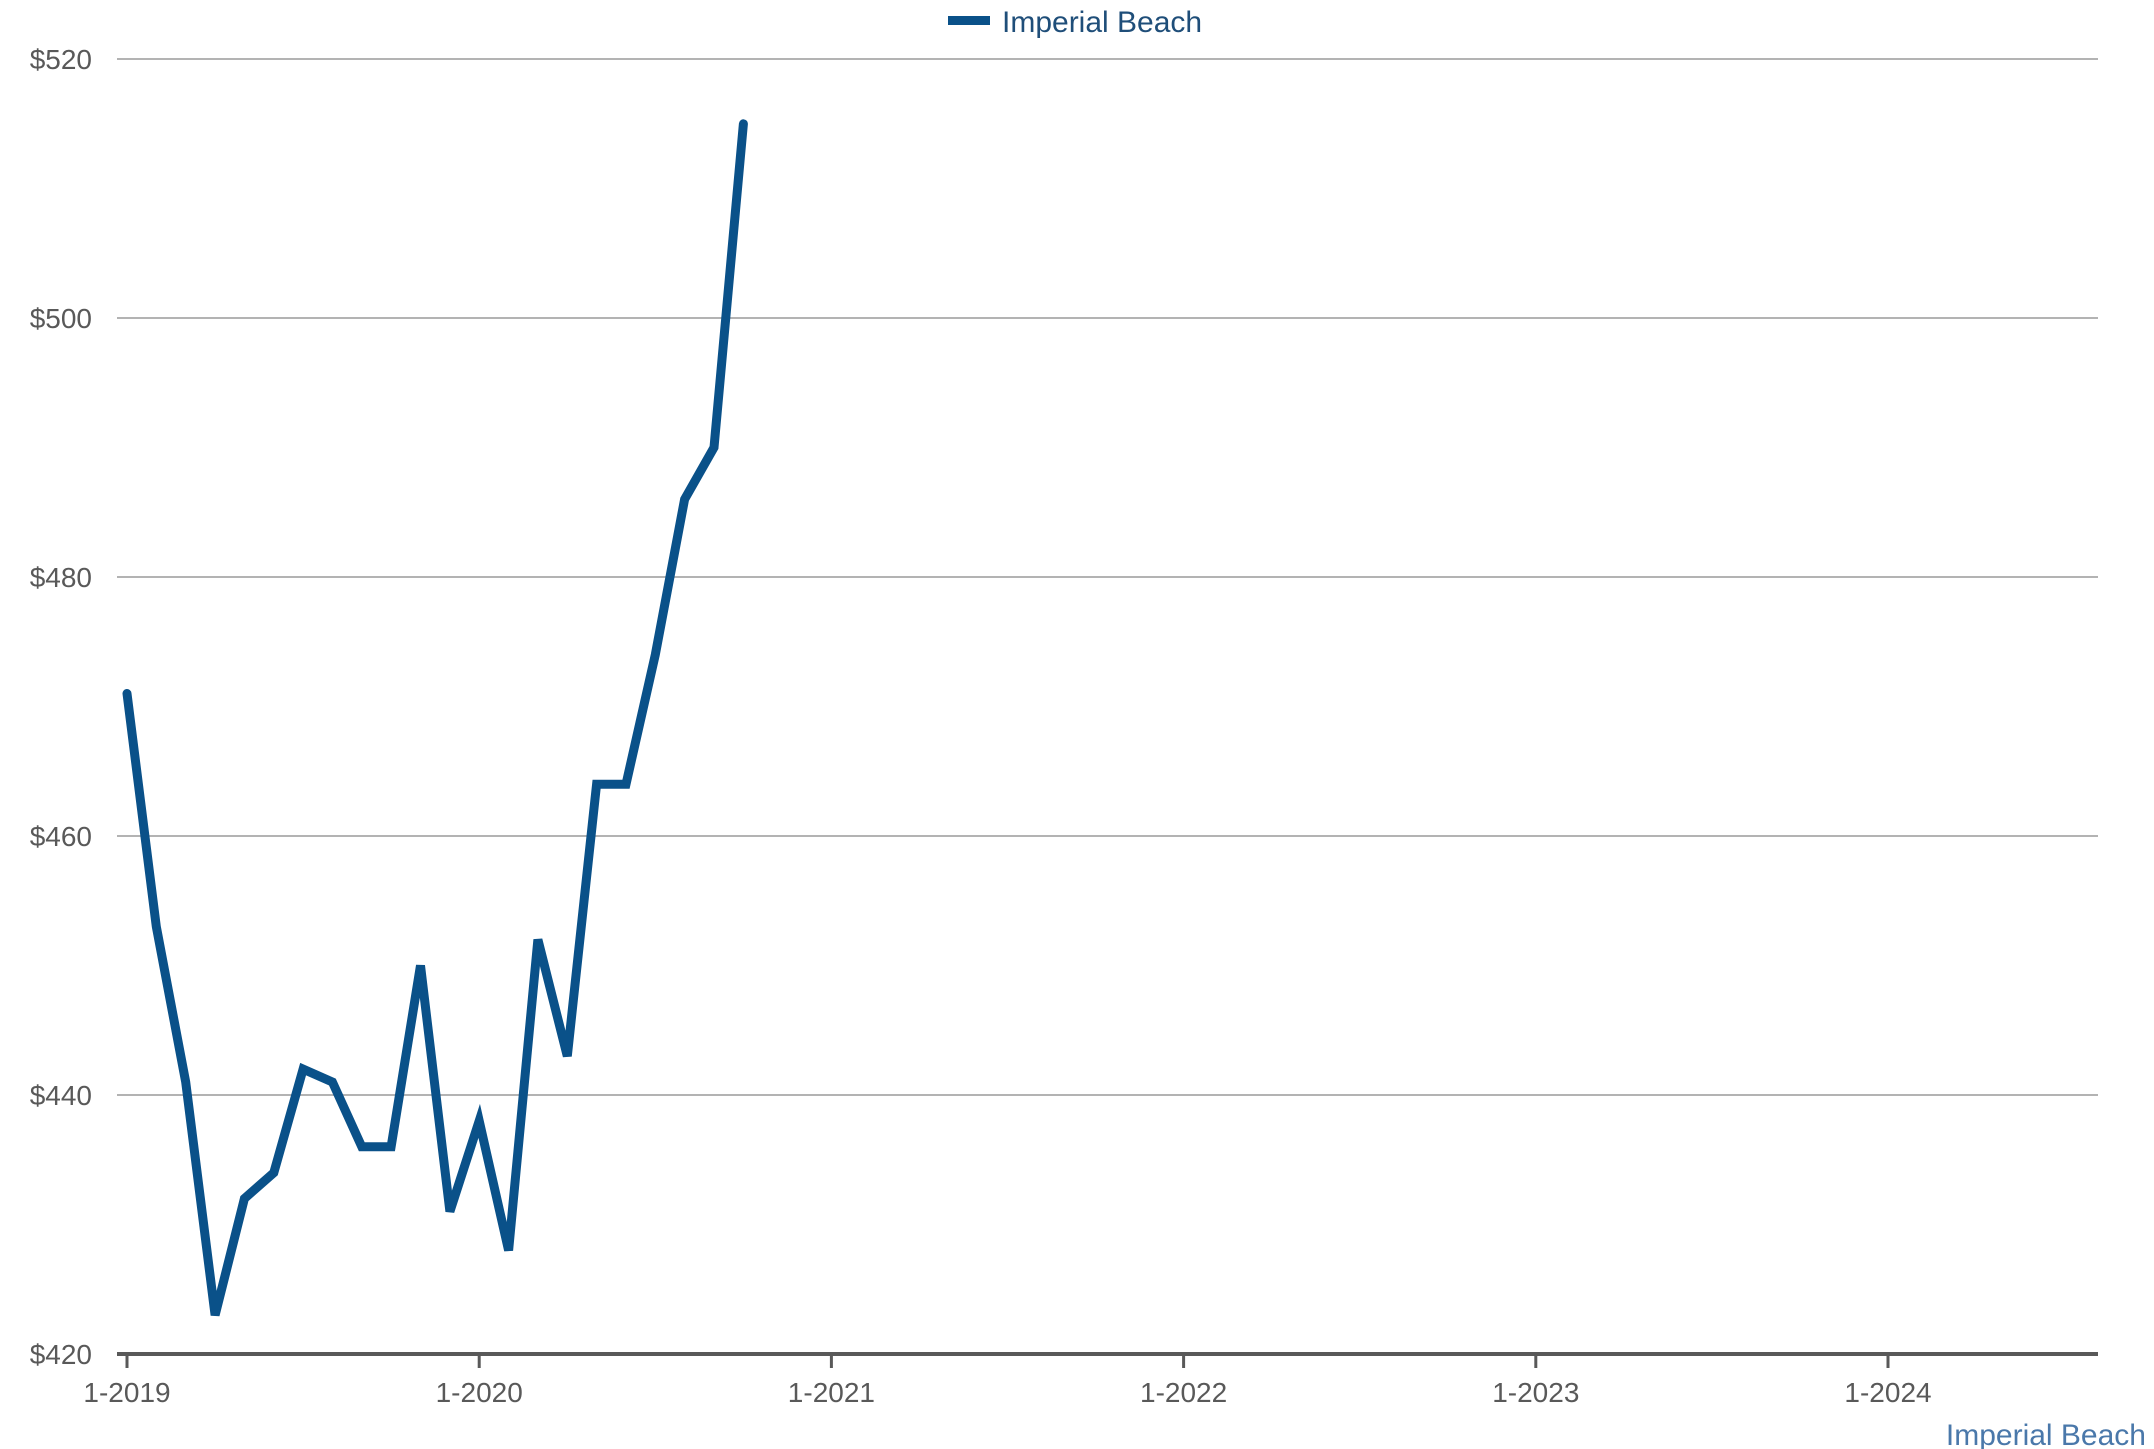 This screenshot has height=1449, width=2154. I want to click on legend: Imperial Beach, so click(1075, 22).